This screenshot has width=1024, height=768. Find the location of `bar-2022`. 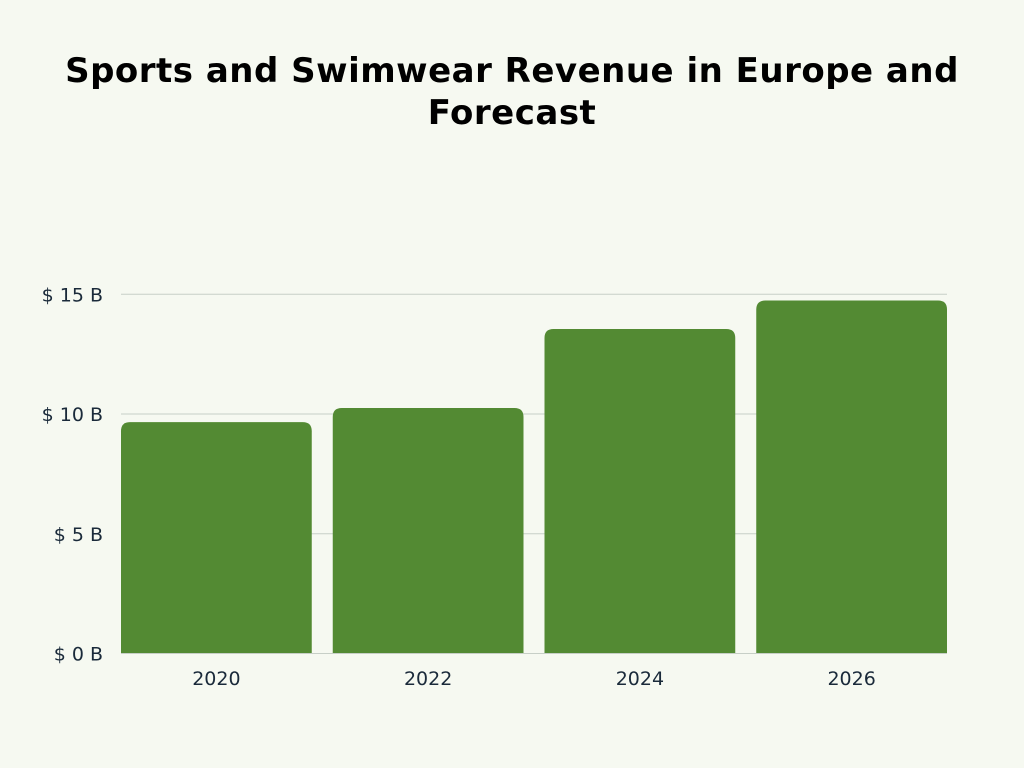

bar-2022 is located at coordinates (428, 531).